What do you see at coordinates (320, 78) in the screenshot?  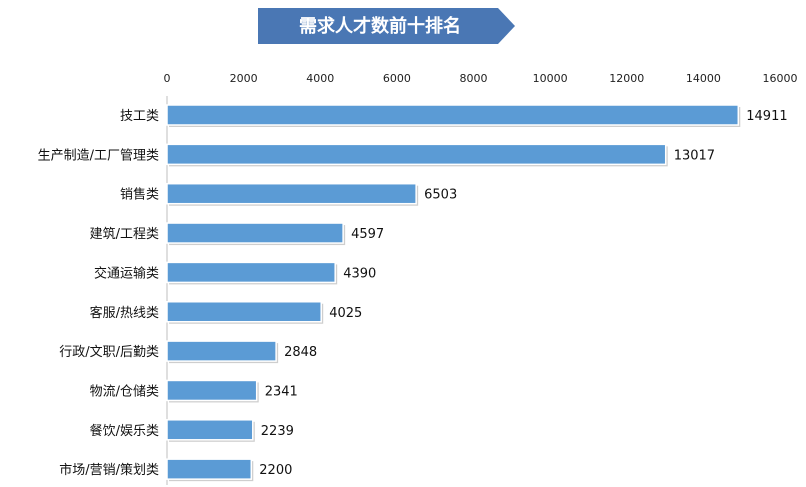 I see `x-tick-label: 4000` at bounding box center [320, 78].